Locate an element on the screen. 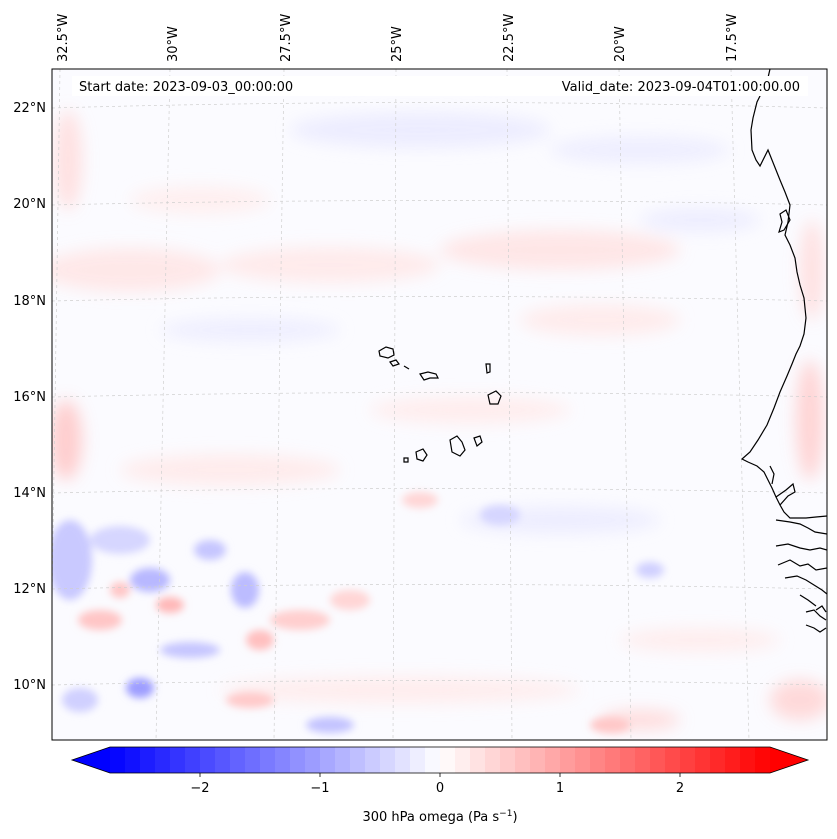 The width and height of the screenshot is (837, 839). colorbar-outline is located at coordinates (440, 760).